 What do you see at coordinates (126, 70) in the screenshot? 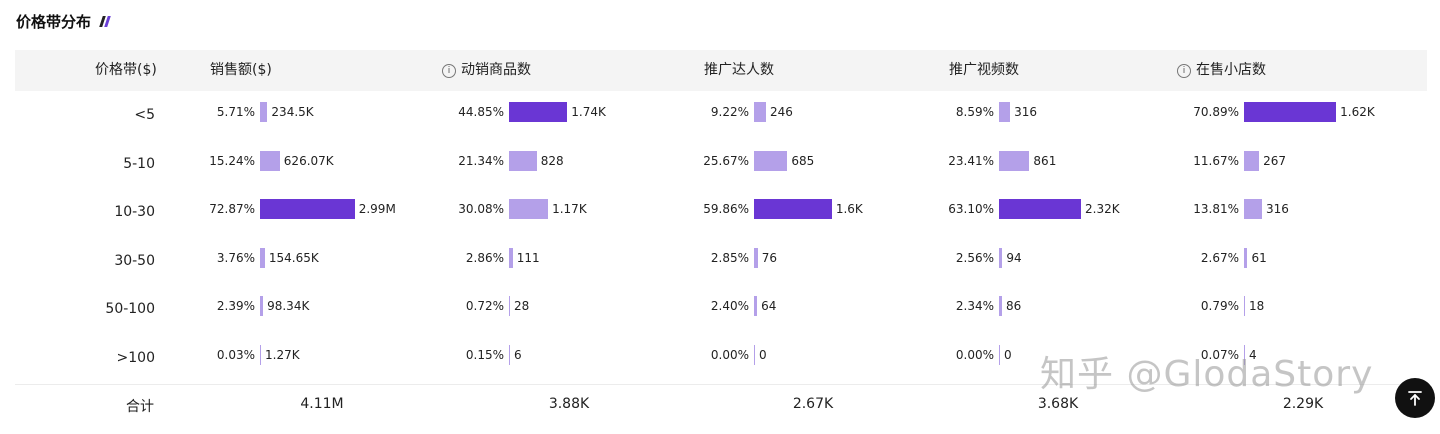
I see `column-header-label: 价格带($)` at bounding box center [126, 70].